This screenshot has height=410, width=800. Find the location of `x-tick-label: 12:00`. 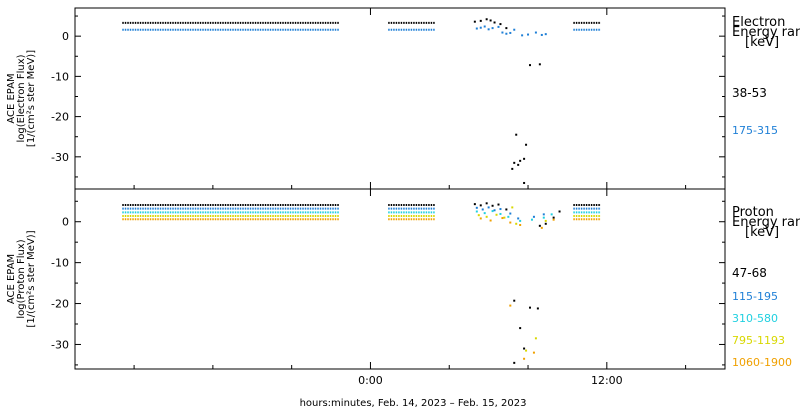

x-tick-label: 12:00 is located at coordinates (607, 380).